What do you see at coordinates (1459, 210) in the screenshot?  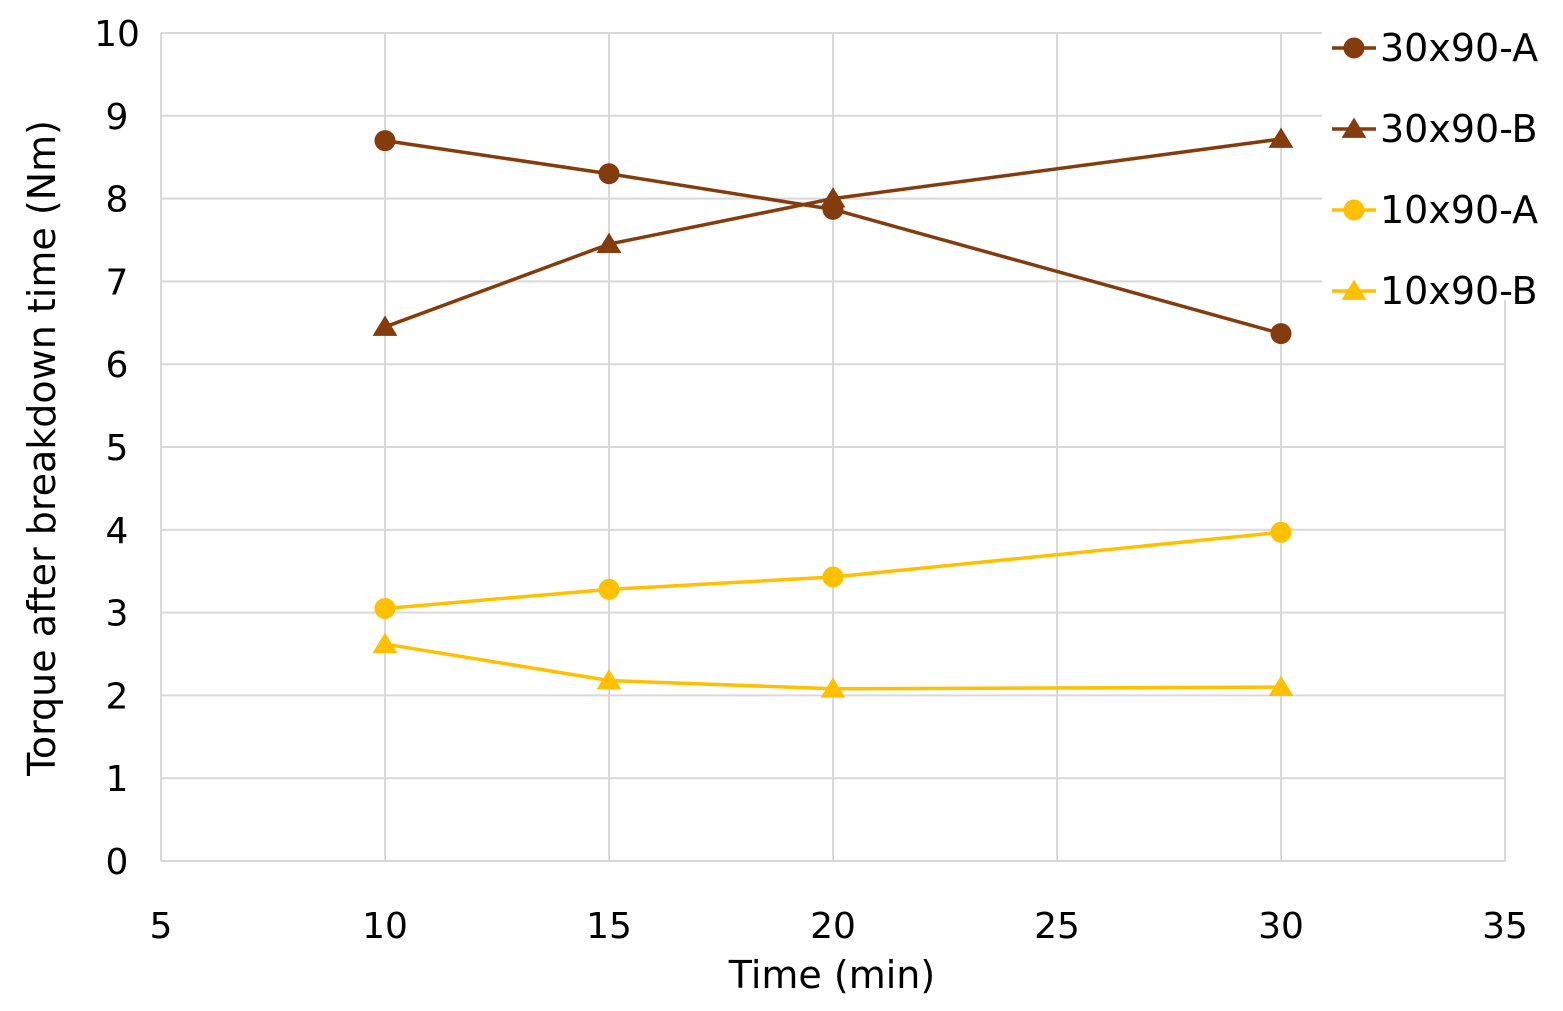 I see `legend-label: 10x90-A` at bounding box center [1459, 210].